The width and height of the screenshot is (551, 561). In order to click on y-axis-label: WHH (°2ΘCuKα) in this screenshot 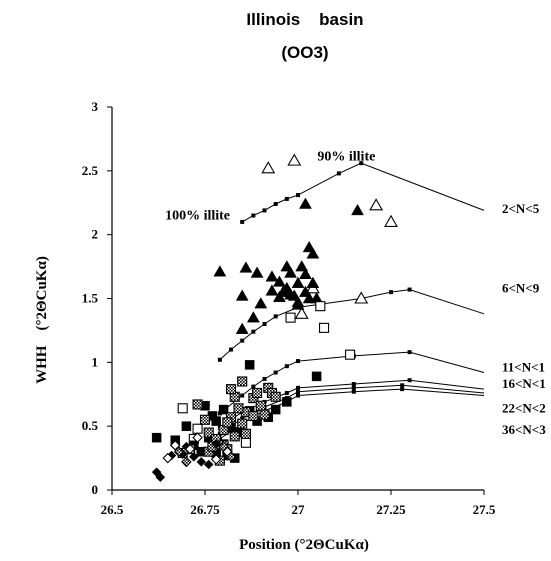, I will do `click(42, 320)`.